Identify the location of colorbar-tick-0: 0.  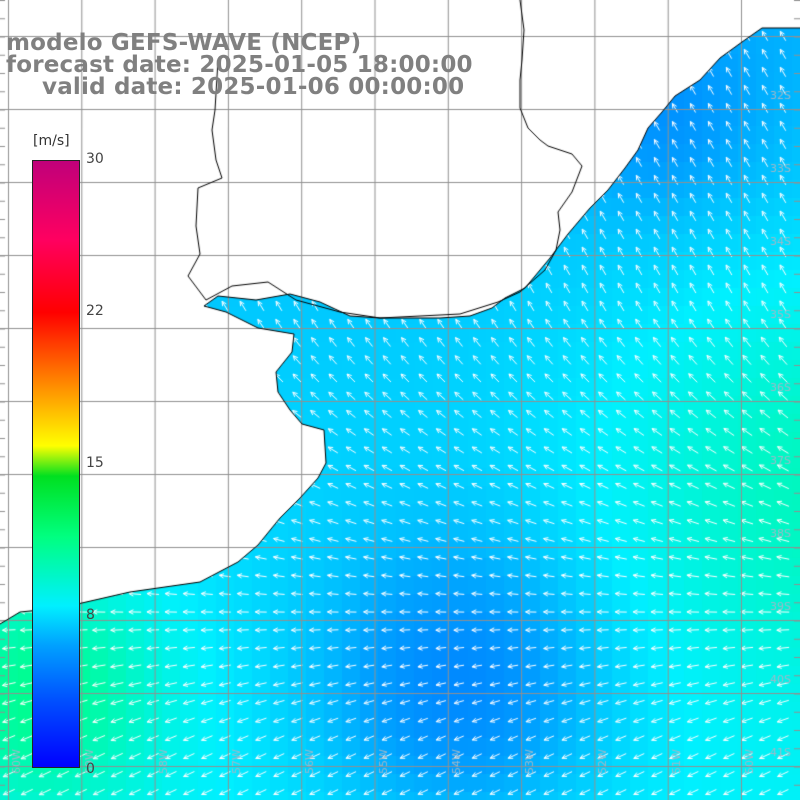
(90, 769).